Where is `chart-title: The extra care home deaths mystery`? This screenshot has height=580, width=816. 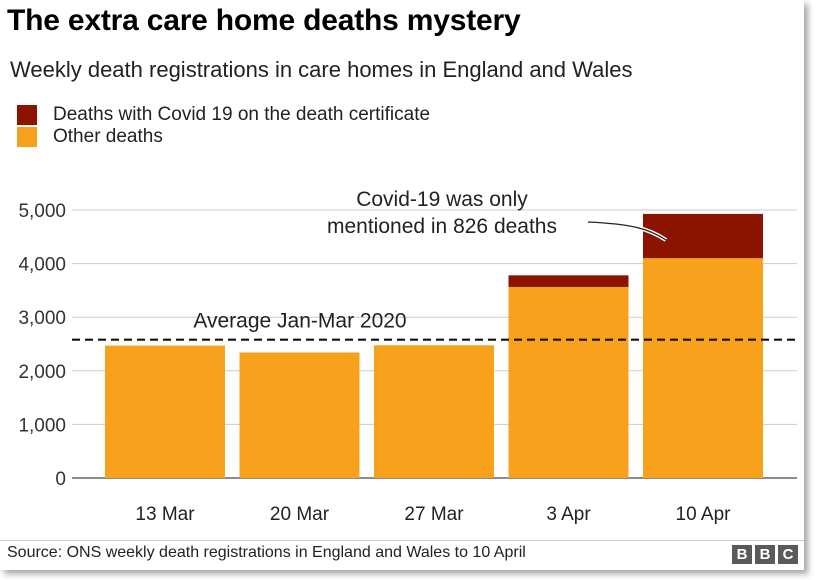
chart-title: The extra care home deaths mystery is located at coordinates (264, 20).